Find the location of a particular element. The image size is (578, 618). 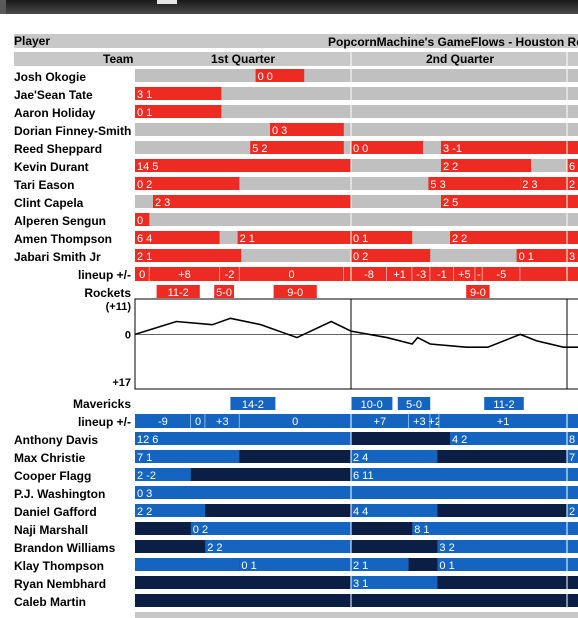

stint-label: 14 5 is located at coordinates (147, 167).